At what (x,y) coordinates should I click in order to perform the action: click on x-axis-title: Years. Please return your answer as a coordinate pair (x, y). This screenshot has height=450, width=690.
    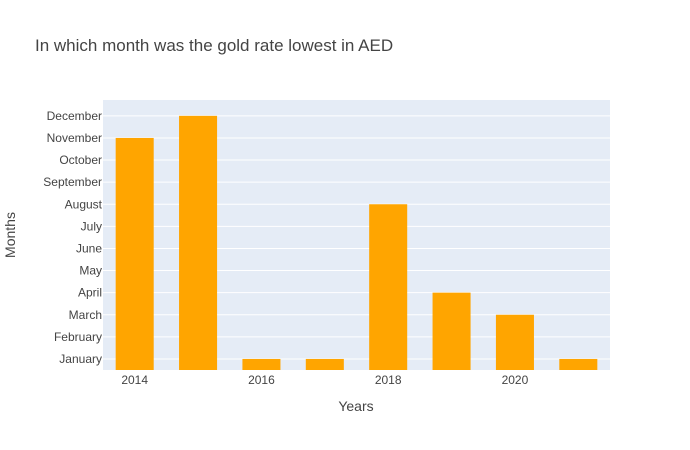
    Looking at the image, I should click on (355, 406).